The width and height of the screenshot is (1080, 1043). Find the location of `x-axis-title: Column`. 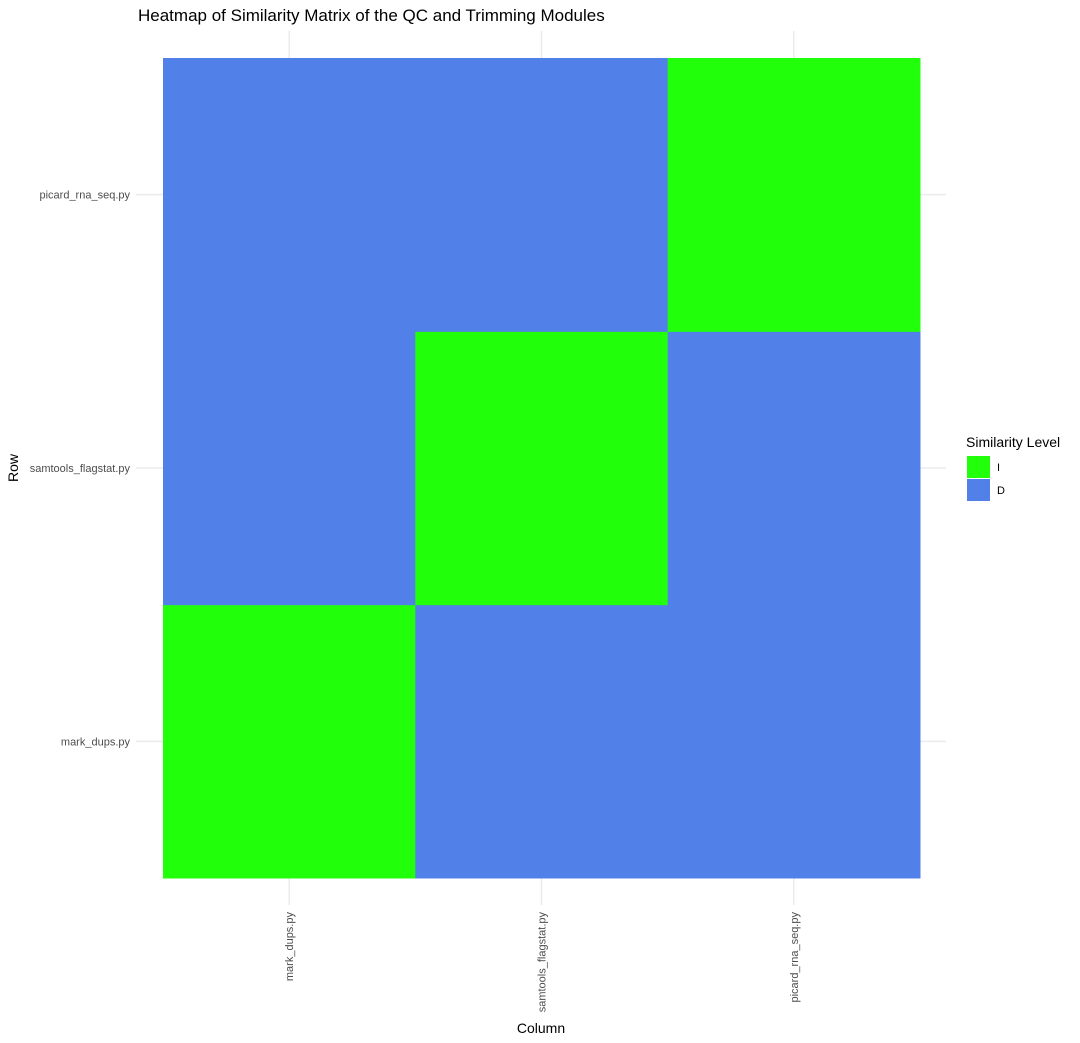

x-axis-title: Column is located at coordinates (541, 1028).